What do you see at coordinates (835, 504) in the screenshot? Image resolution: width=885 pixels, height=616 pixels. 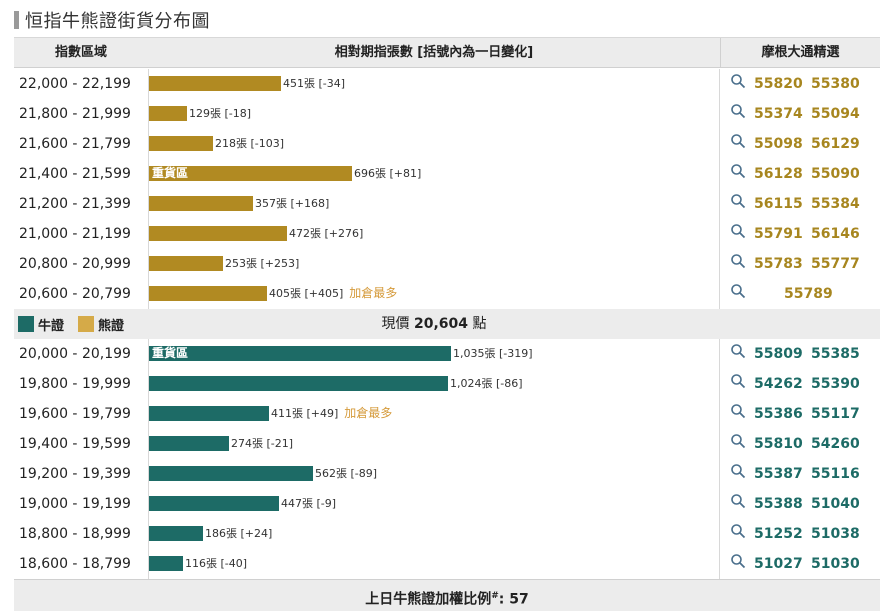 I see `warrant-code-link: 51040` at bounding box center [835, 504].